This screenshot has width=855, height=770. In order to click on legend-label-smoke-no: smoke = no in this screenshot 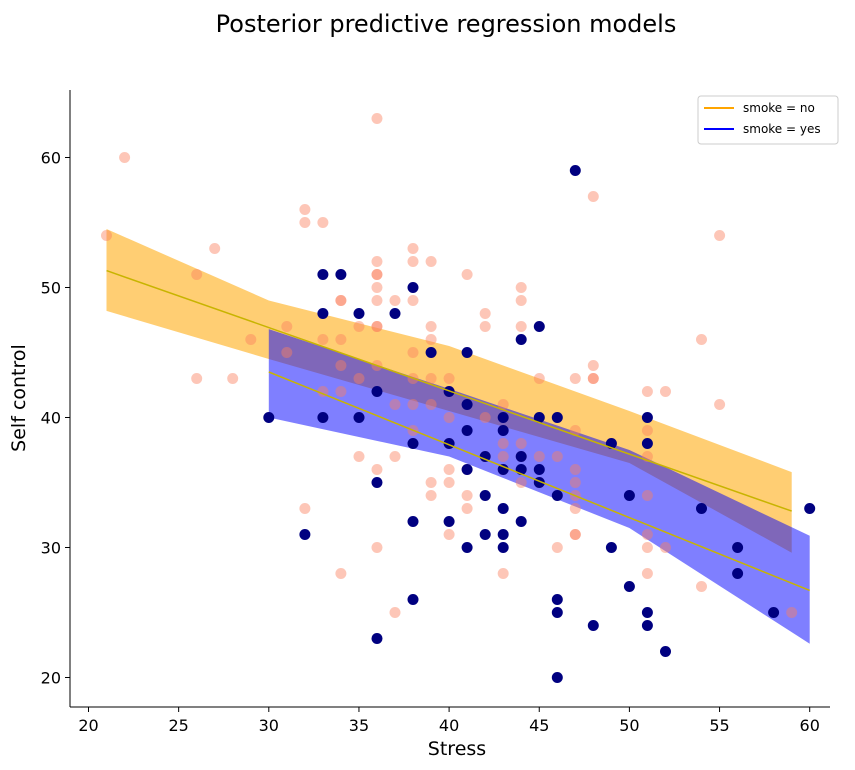, I will do `click(779, 108)`.